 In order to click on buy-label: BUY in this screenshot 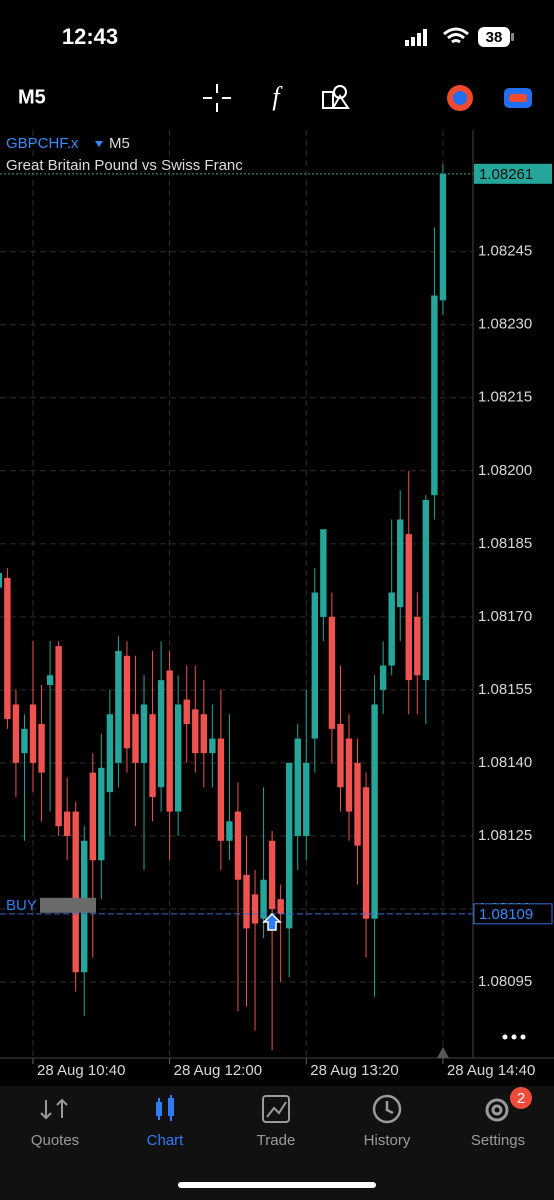, I will do `click(21, 905)`.